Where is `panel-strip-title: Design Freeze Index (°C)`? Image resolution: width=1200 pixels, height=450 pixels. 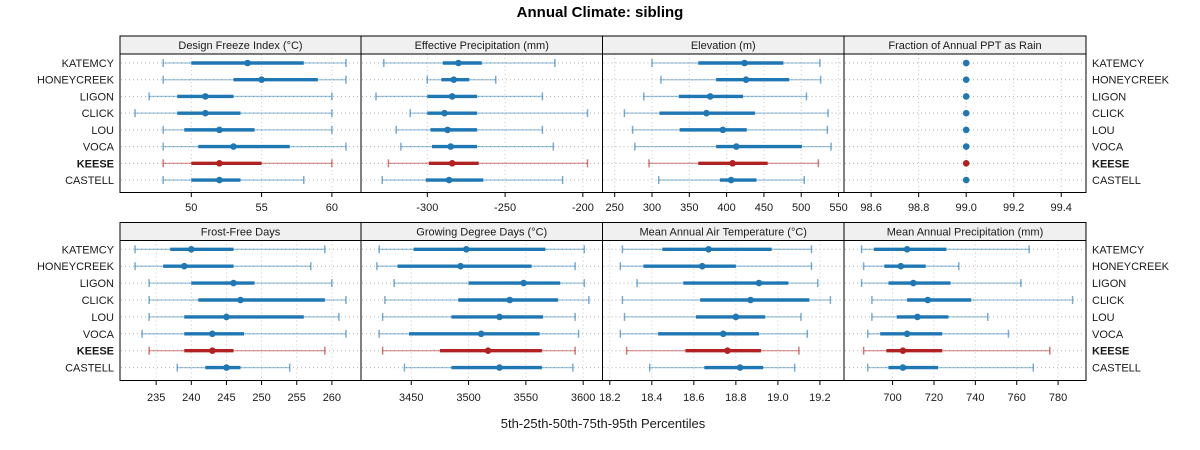
panel-strip-title: Design Freeze Index (°C) is located at coordinates (240, 46).